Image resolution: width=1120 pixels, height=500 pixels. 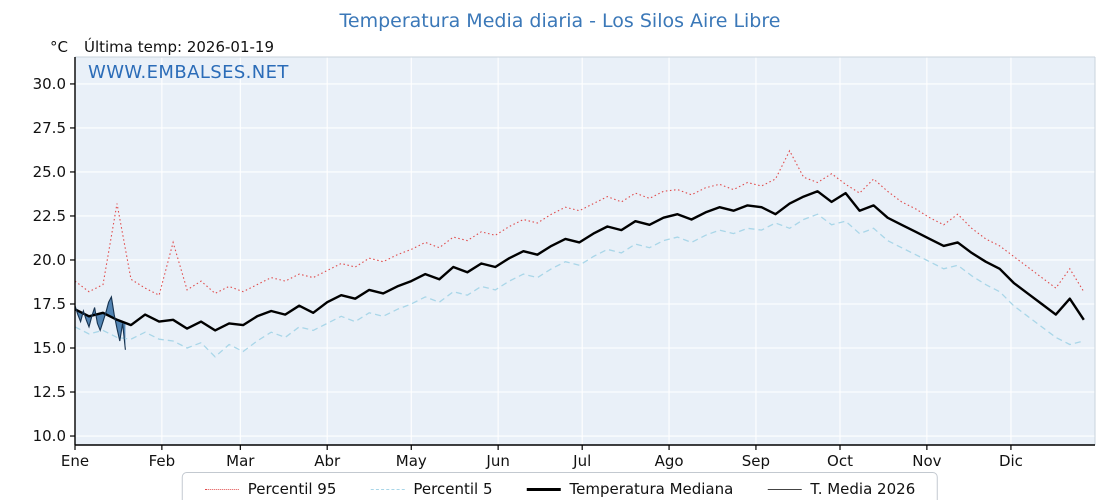 What do you see at coordinates (49, 304) in the screenshot?
I see `svg-text: 17.5` at bounding box center [49, 304].